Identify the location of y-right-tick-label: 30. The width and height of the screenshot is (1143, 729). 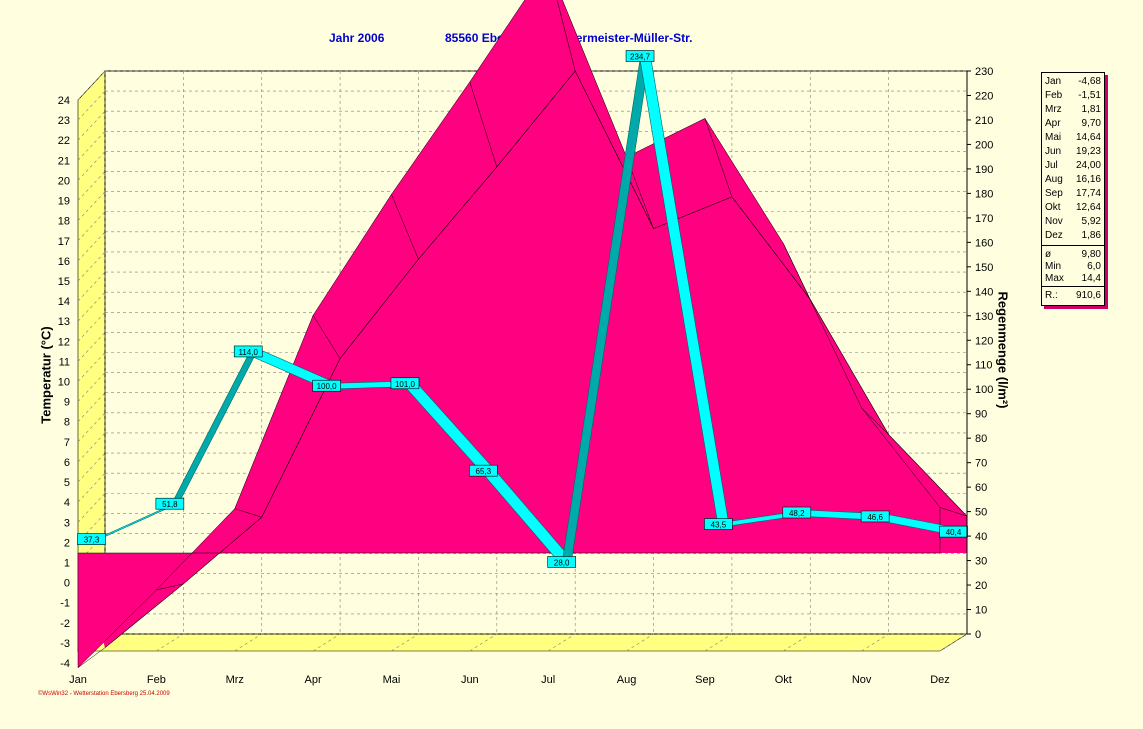
(981, 562).